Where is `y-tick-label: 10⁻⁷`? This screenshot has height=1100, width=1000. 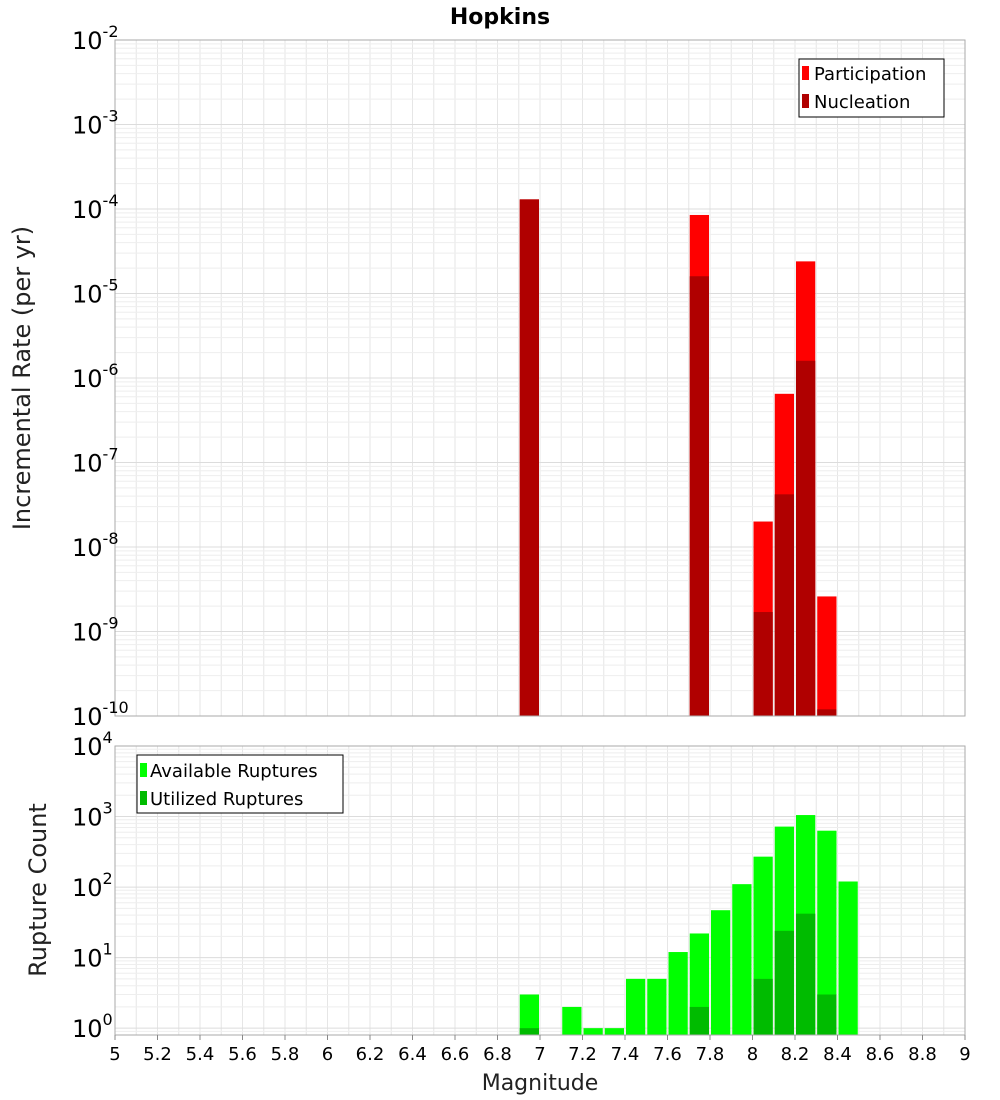
y-tick-label: 10⁻⁷ is located at coordinates (95, 461).